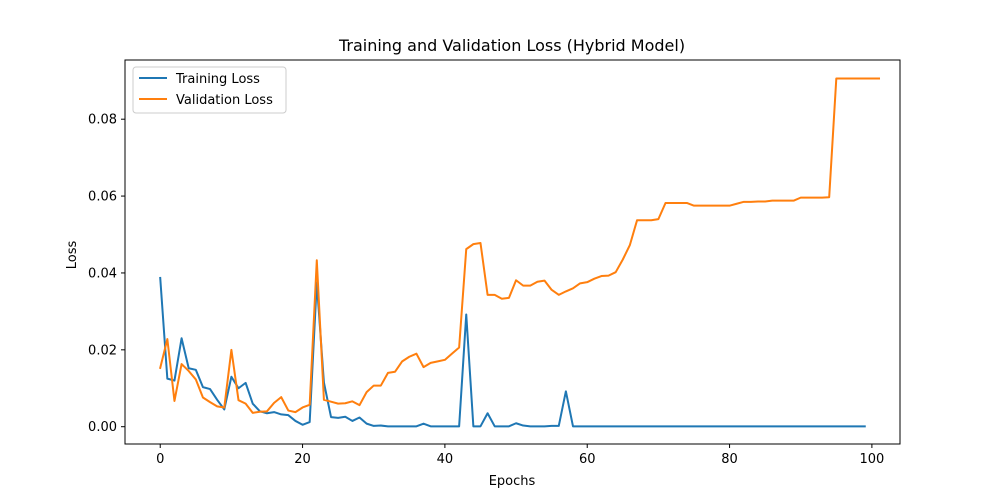 The image size is (1000, 500). I want to click on x-tick-label: 80, so click(729, 459).